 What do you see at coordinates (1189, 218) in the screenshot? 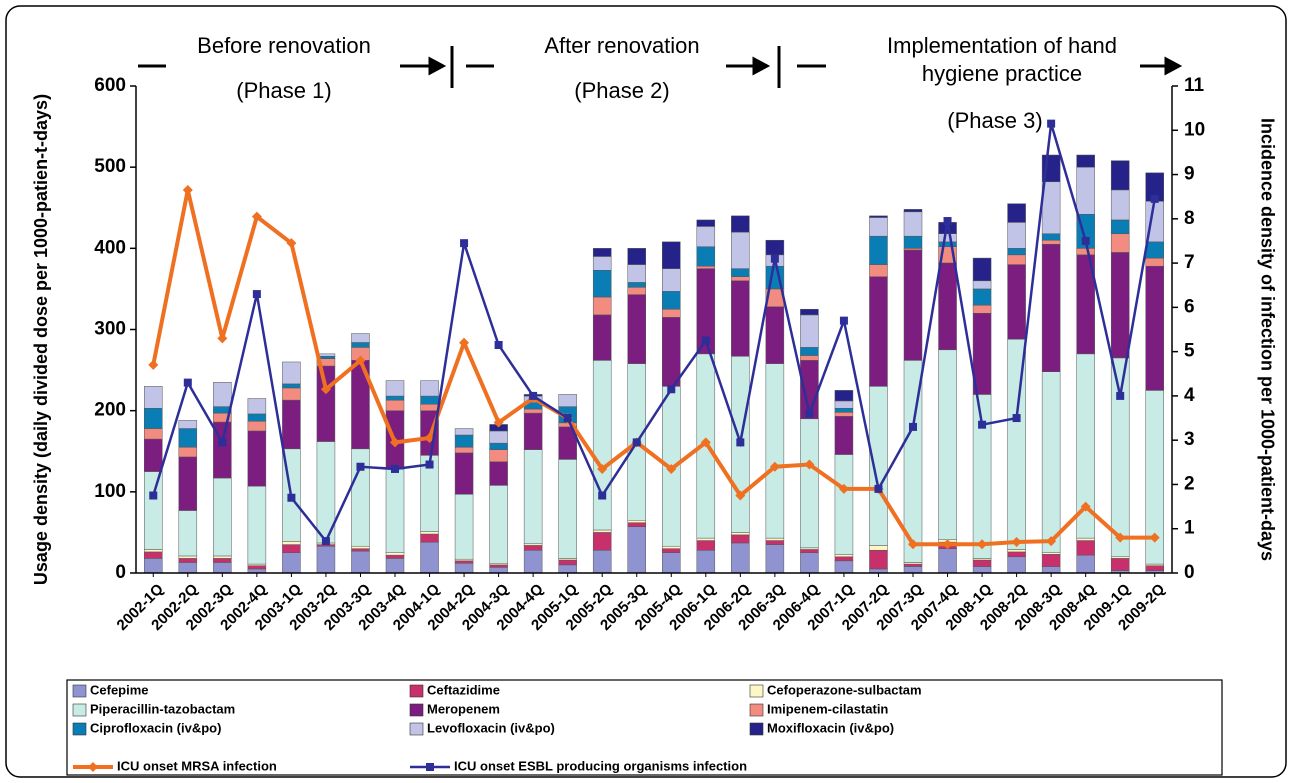
I see `y2-tick-label: 8` at bounding box center [1189, 218].